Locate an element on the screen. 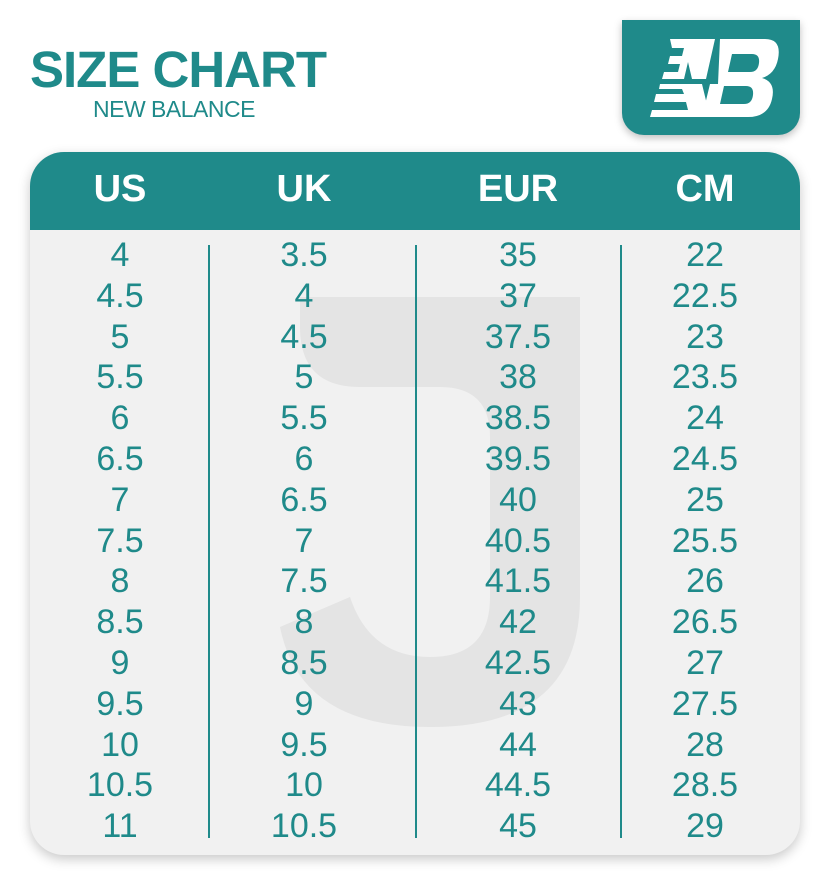 Image resolution: width=831 pixels, height=885 pixels. column-header-uk: UK is located at coordinates (304, 189).